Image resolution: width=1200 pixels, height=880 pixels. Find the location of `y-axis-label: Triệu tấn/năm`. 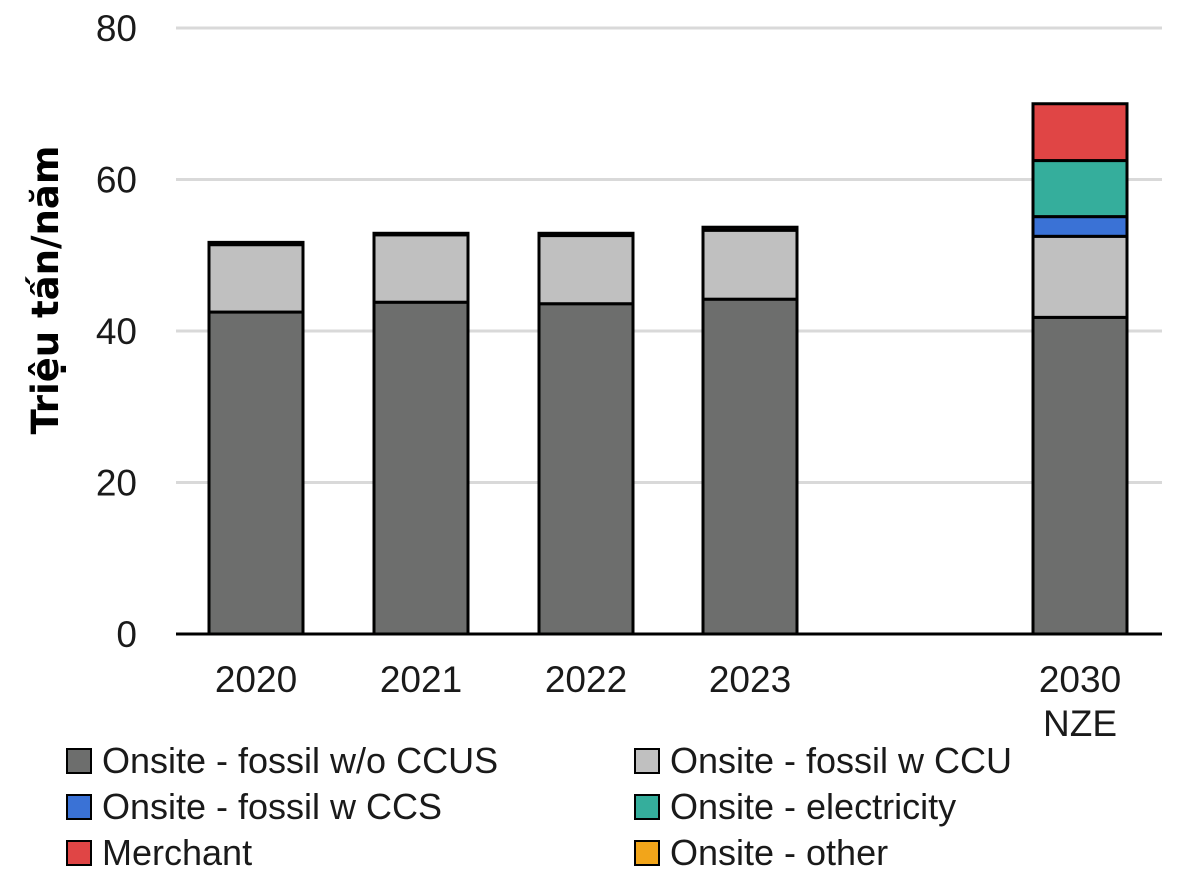

y-axis-label: Triệu tấn/năm is located at coordinates (45, 290).